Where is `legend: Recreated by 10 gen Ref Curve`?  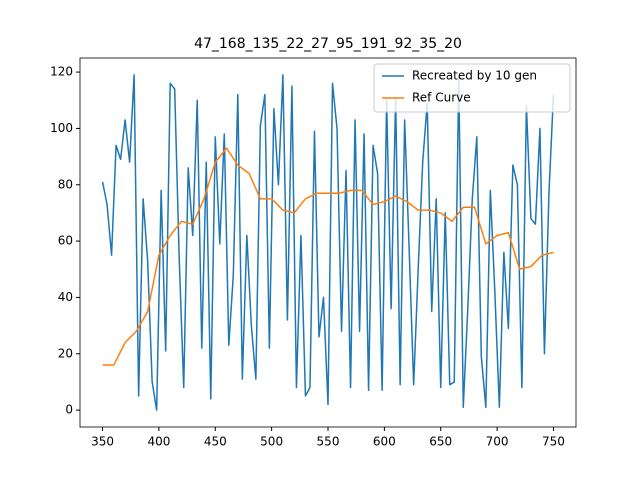
legend: Recreated by 10 gen Ref Curve is located at coordinates (472, 88).